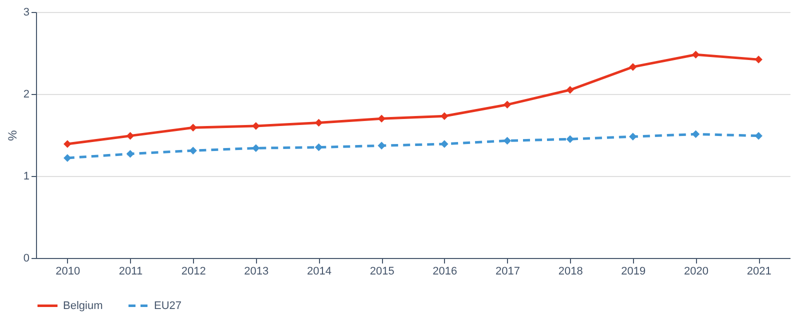  I want to click on legend-label: Belgium, so click(83, 306).